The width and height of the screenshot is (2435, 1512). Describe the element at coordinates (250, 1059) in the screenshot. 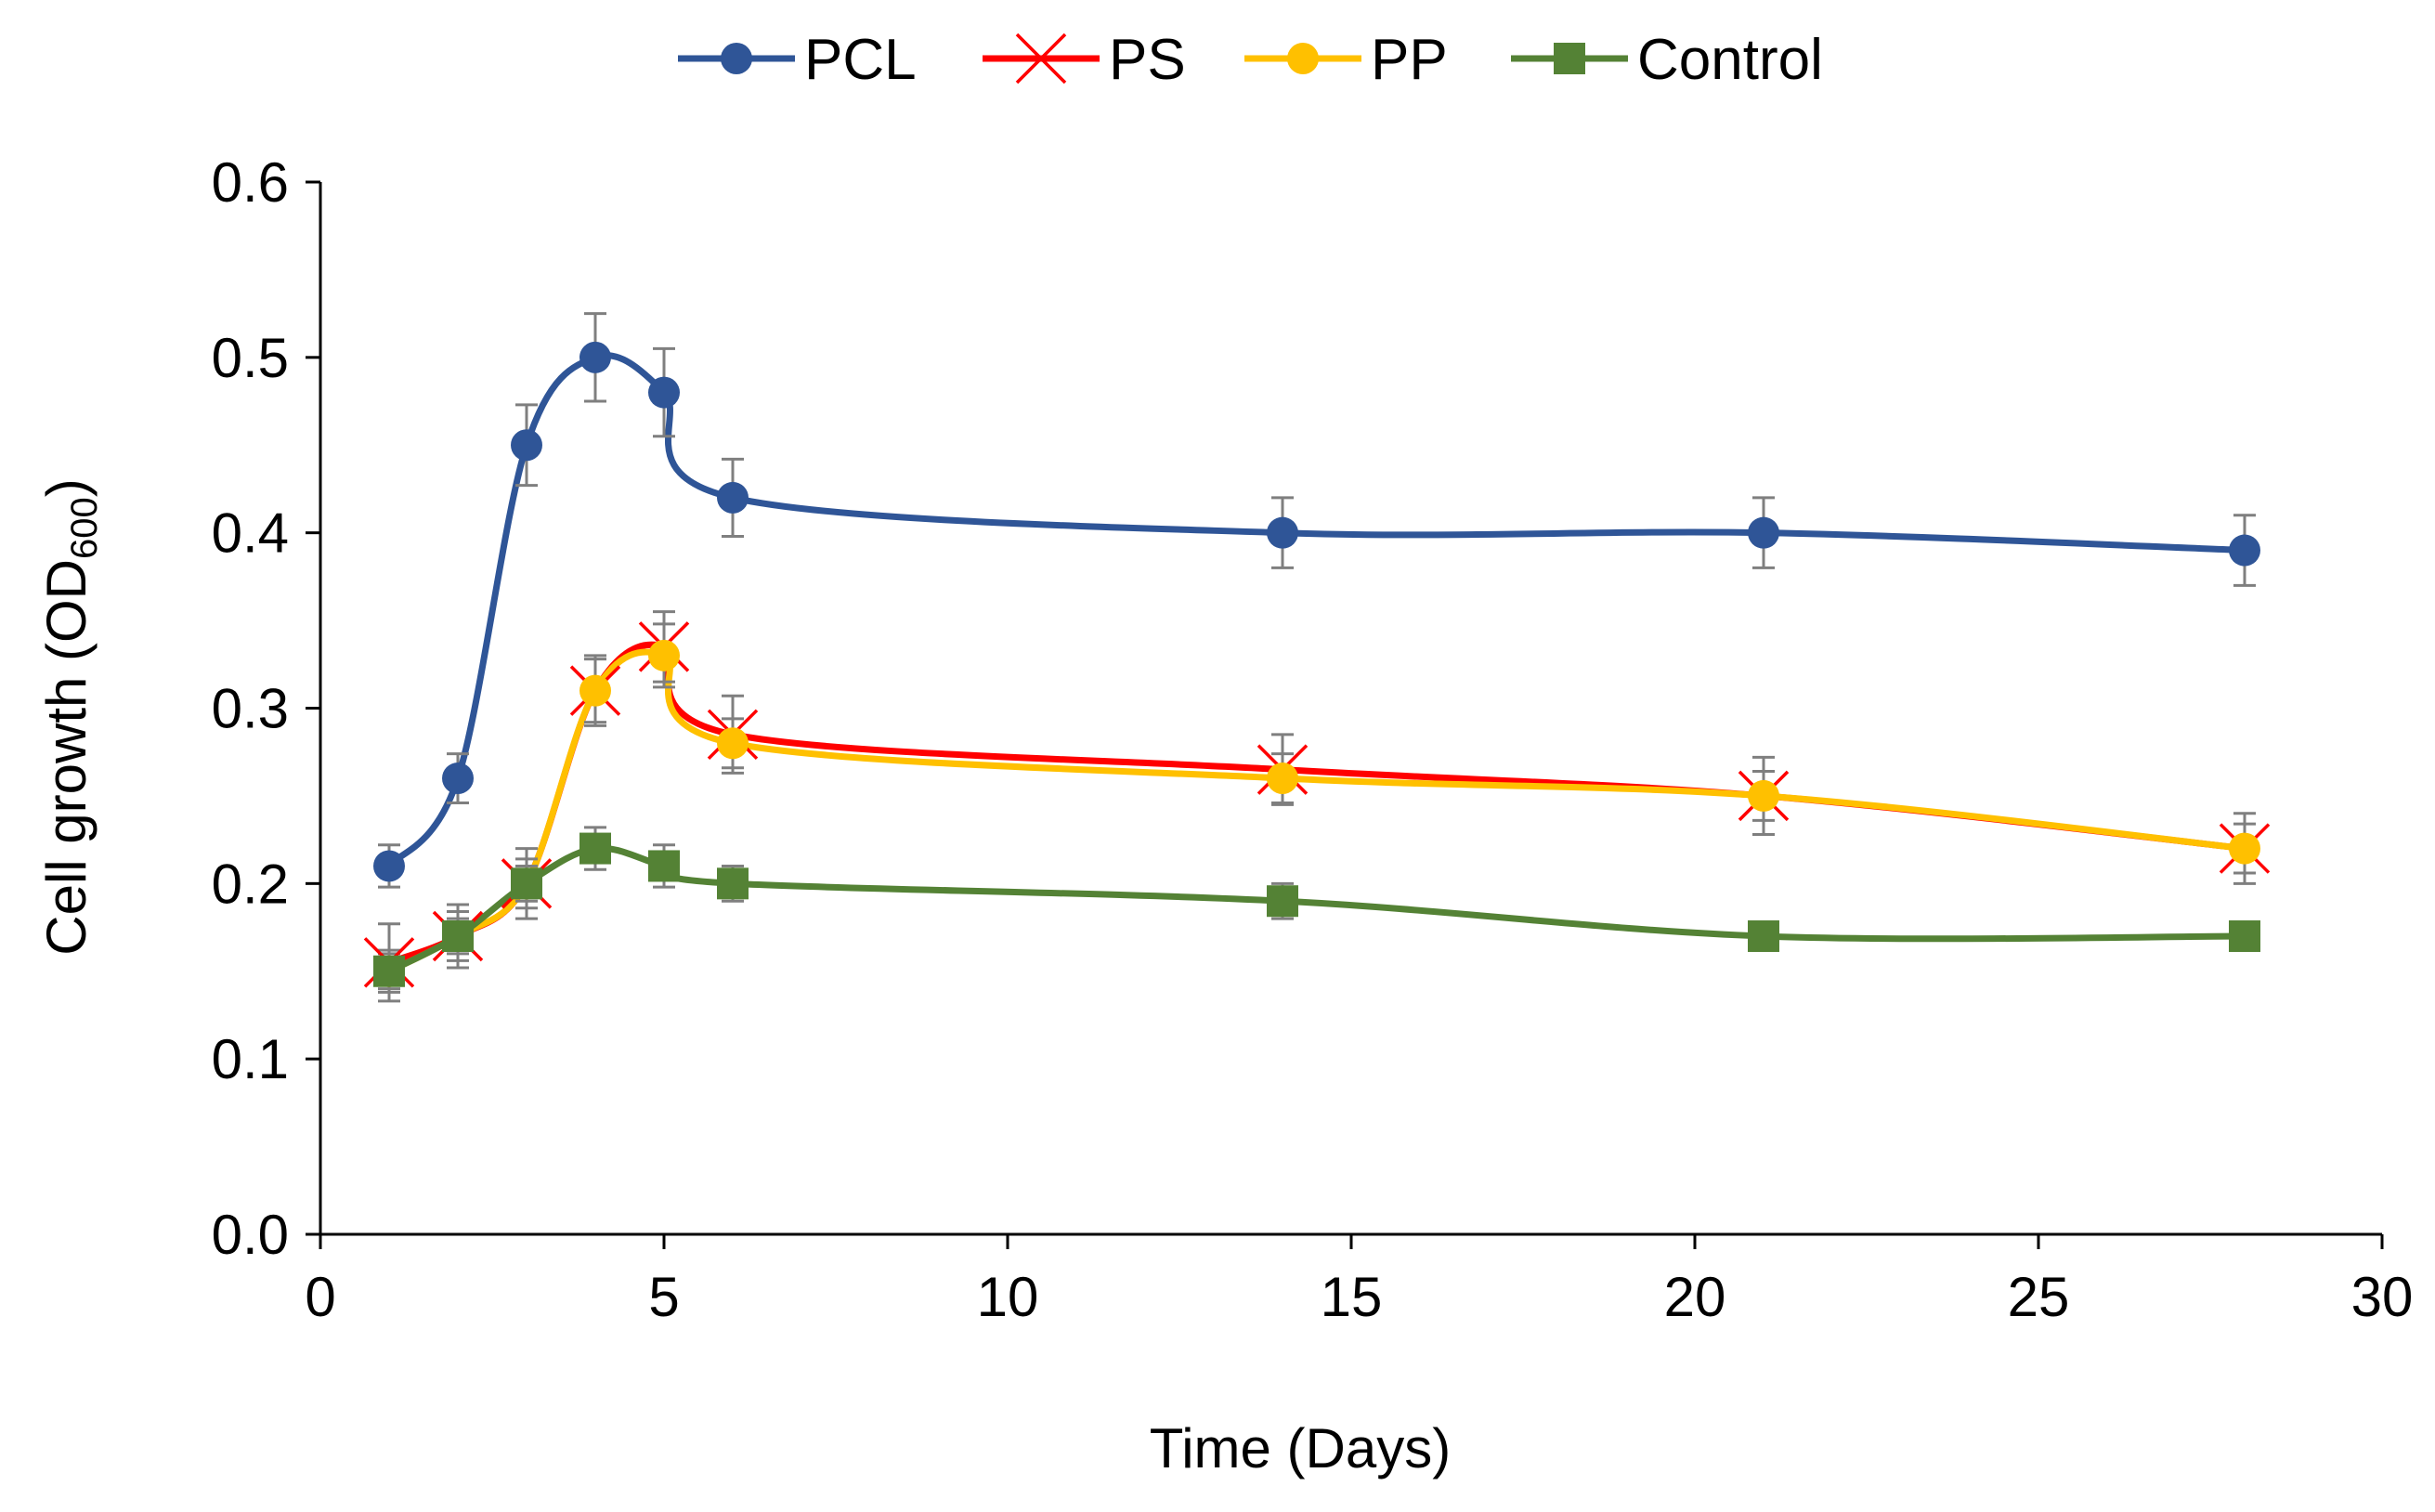

I see `y-tick-label: 0.1` at that location.